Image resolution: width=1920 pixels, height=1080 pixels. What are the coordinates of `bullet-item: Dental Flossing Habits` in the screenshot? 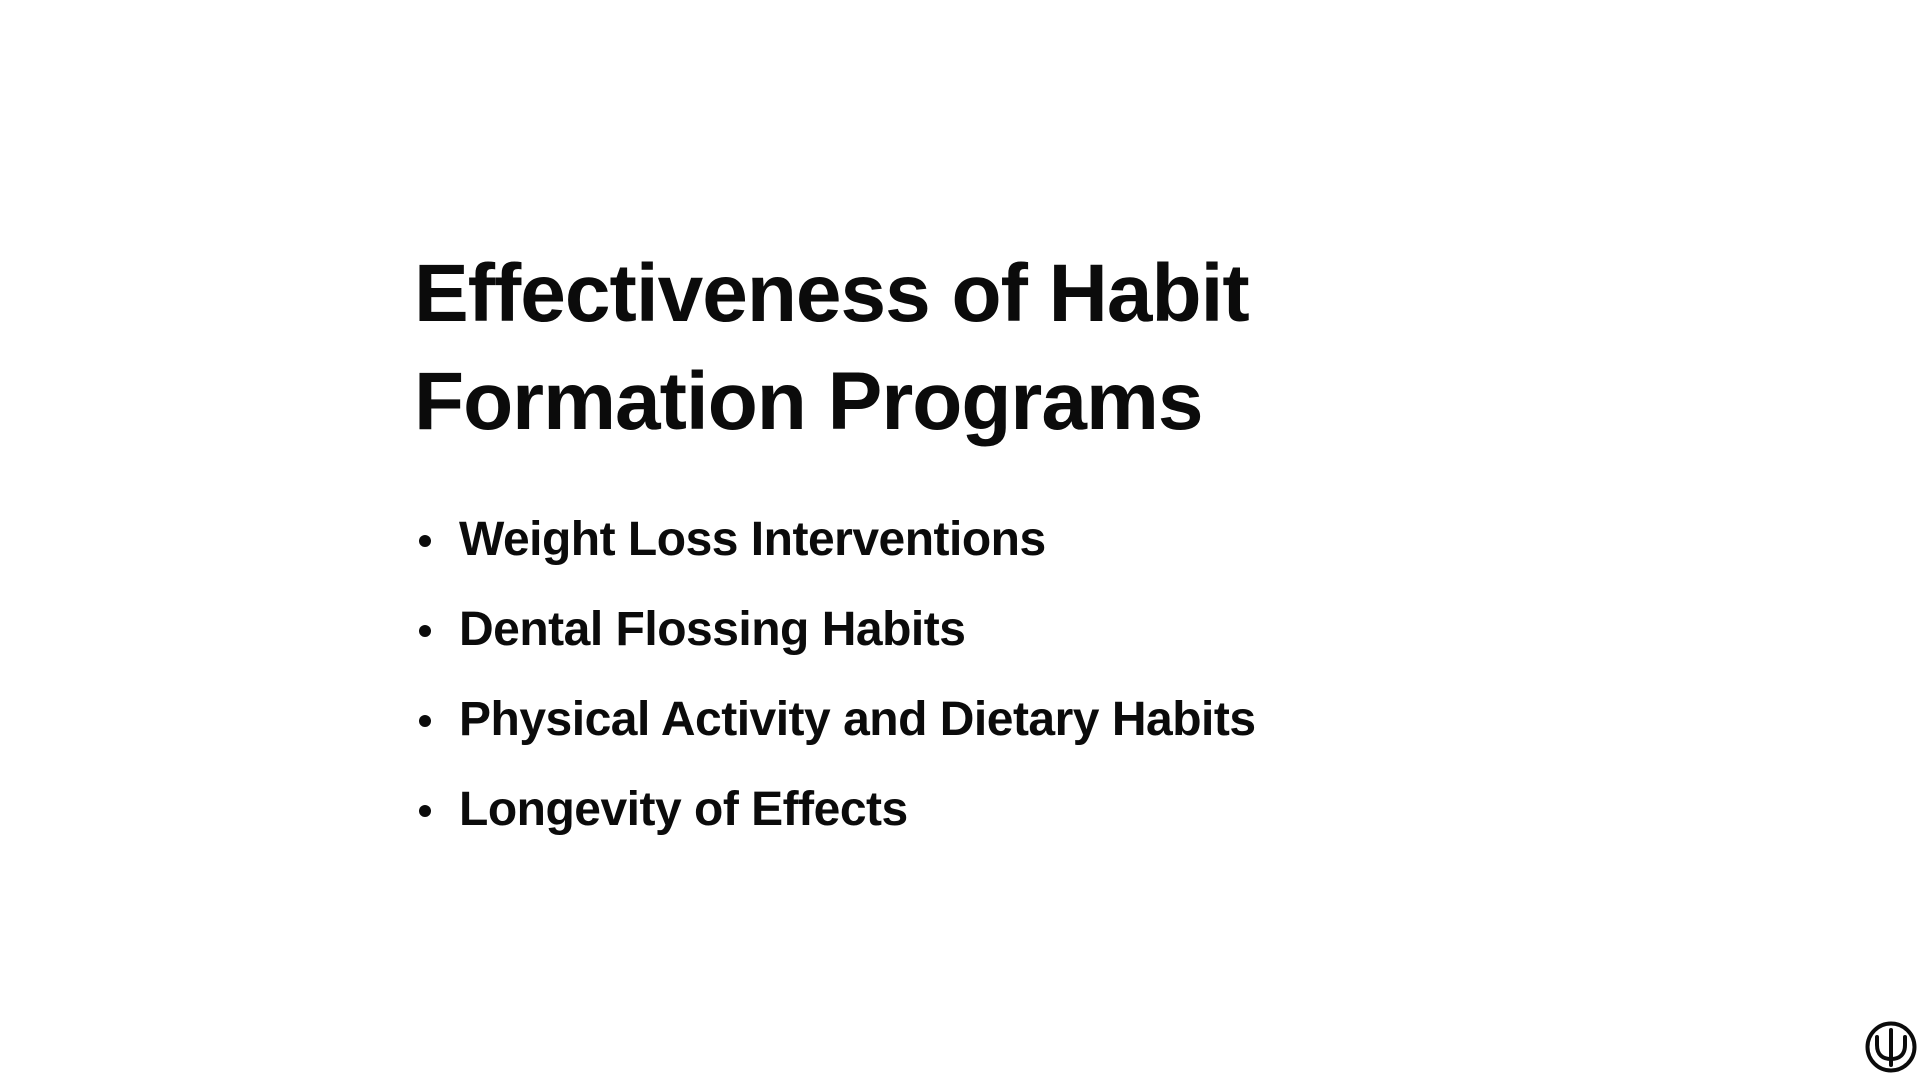 It's located at (914, 630).